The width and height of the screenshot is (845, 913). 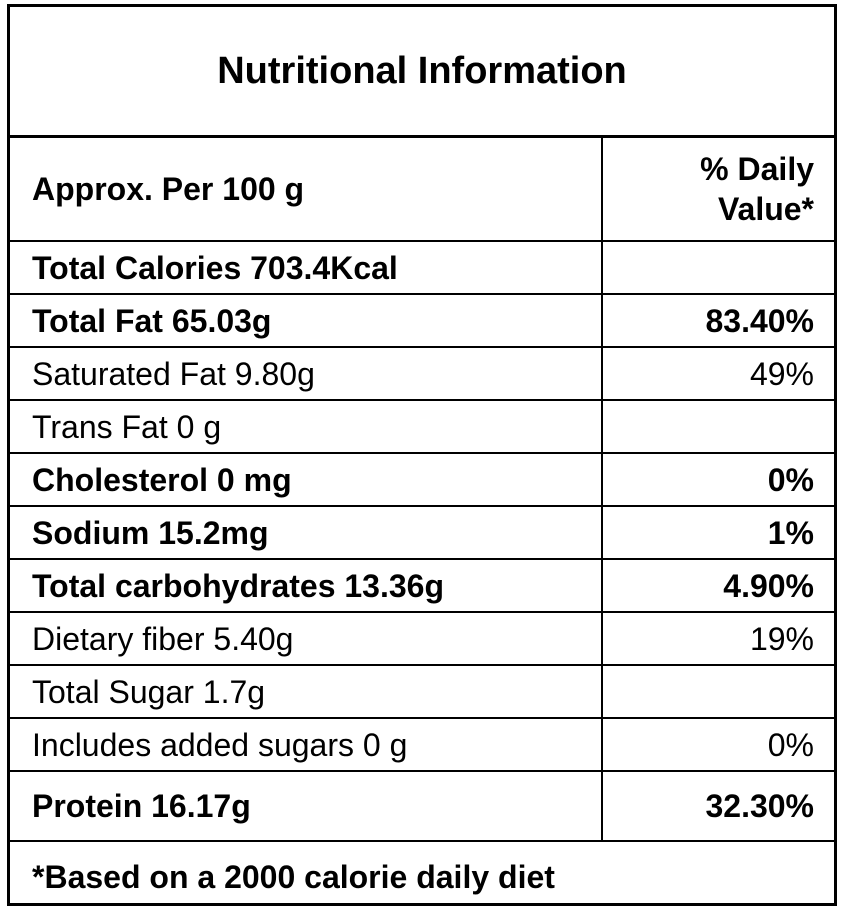 What do you see at coordinates (717, 806) in the screenshot?
I see `daily-value: 32.30%` at bounding box center [717, 806].